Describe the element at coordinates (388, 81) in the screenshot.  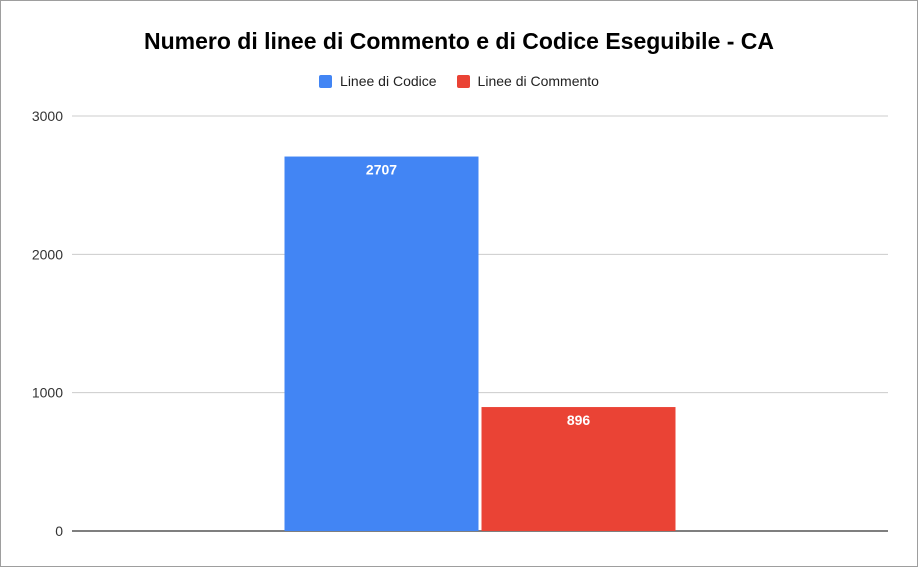
I see `legend-label-codice: Linee di Codice` at that location.